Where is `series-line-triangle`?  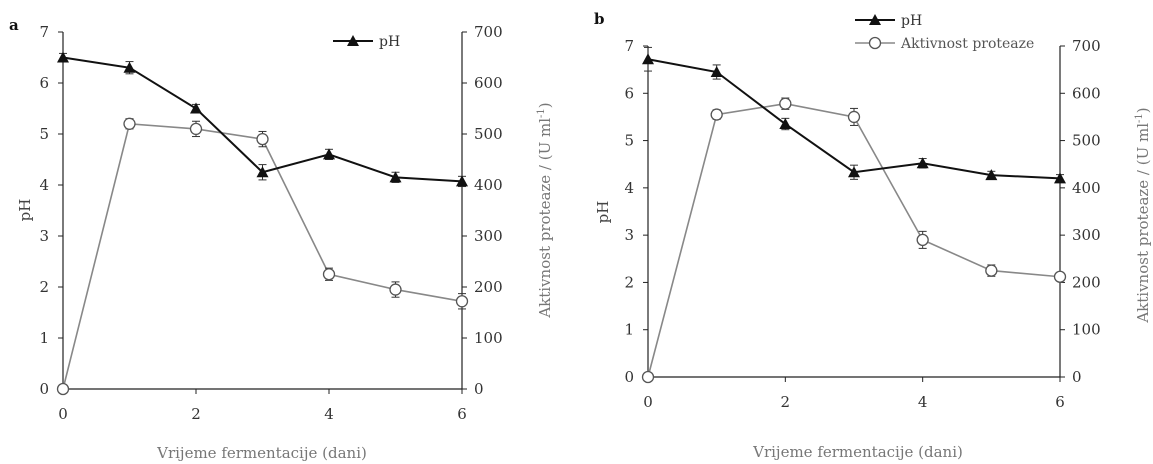 series-line-triangle is located at coordinates (262, 119).